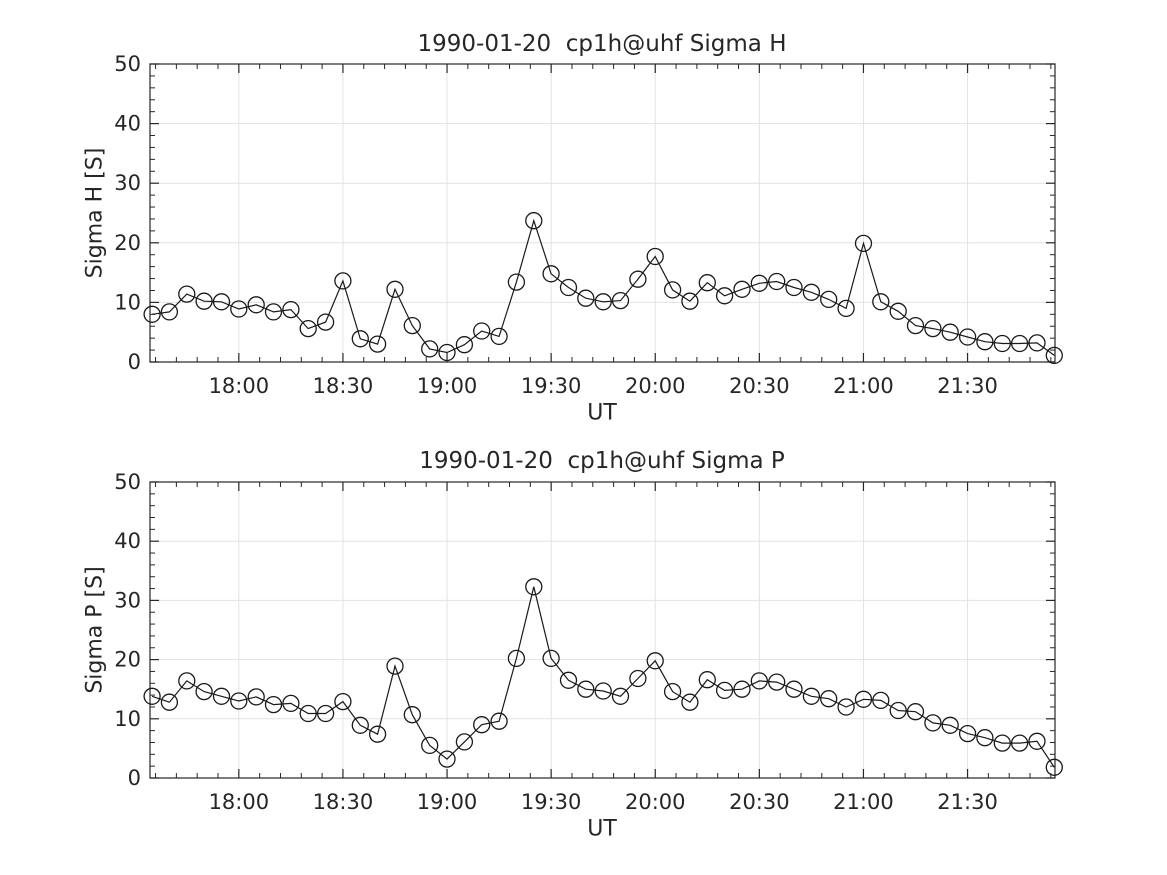 This screenshot has height=875, width=1167. What do you see at coordinates (127, 600) in the screenshot?
I see `y-tick-label: 30` at bounding box center [127, 600].